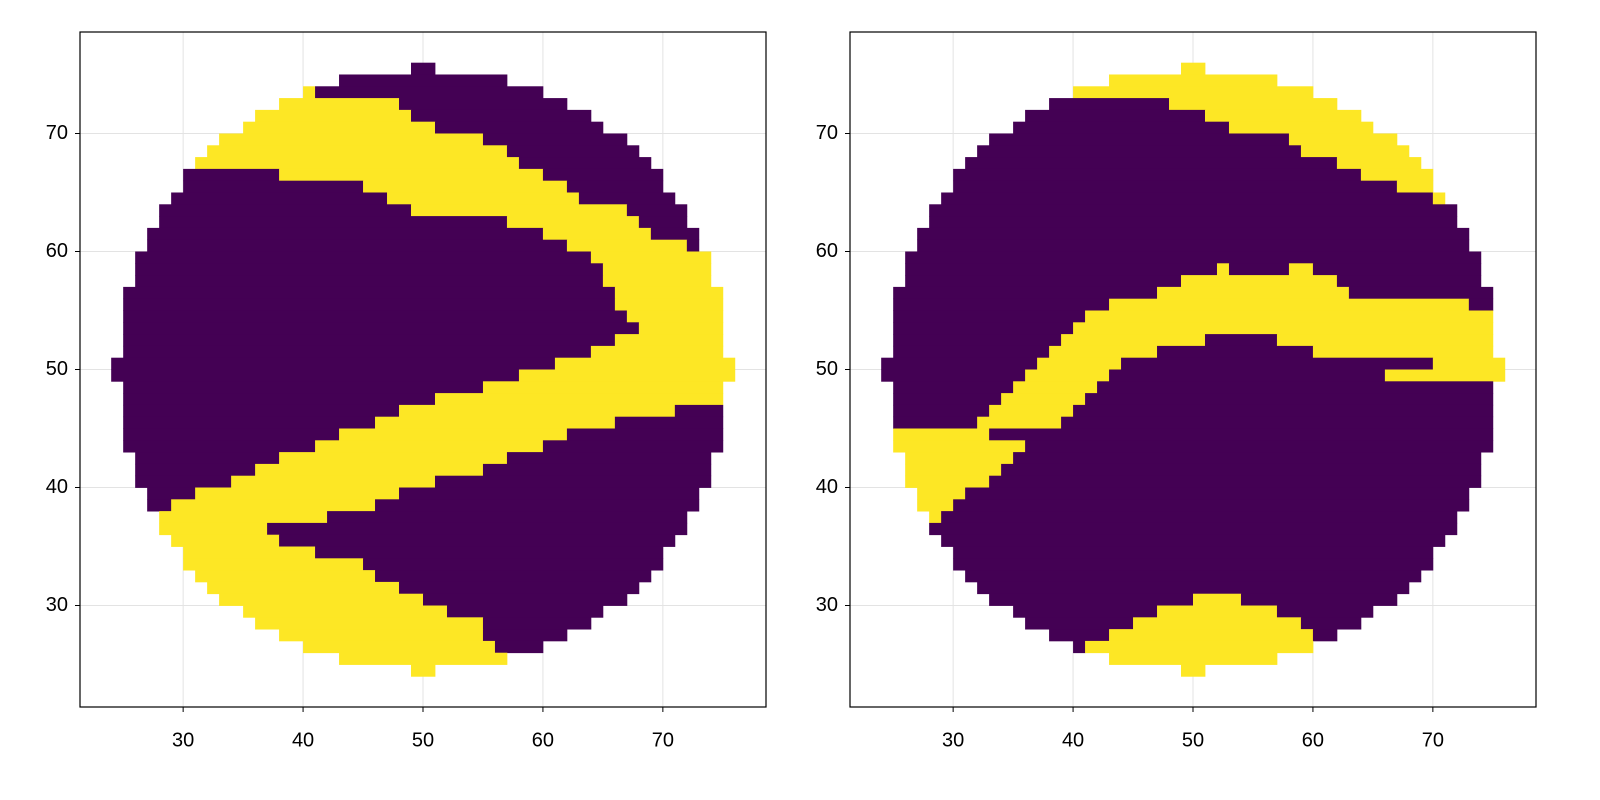  Describe the element at coordinates (827, 605) in the screenshot. I see `y-tick-label: 30` at that location.